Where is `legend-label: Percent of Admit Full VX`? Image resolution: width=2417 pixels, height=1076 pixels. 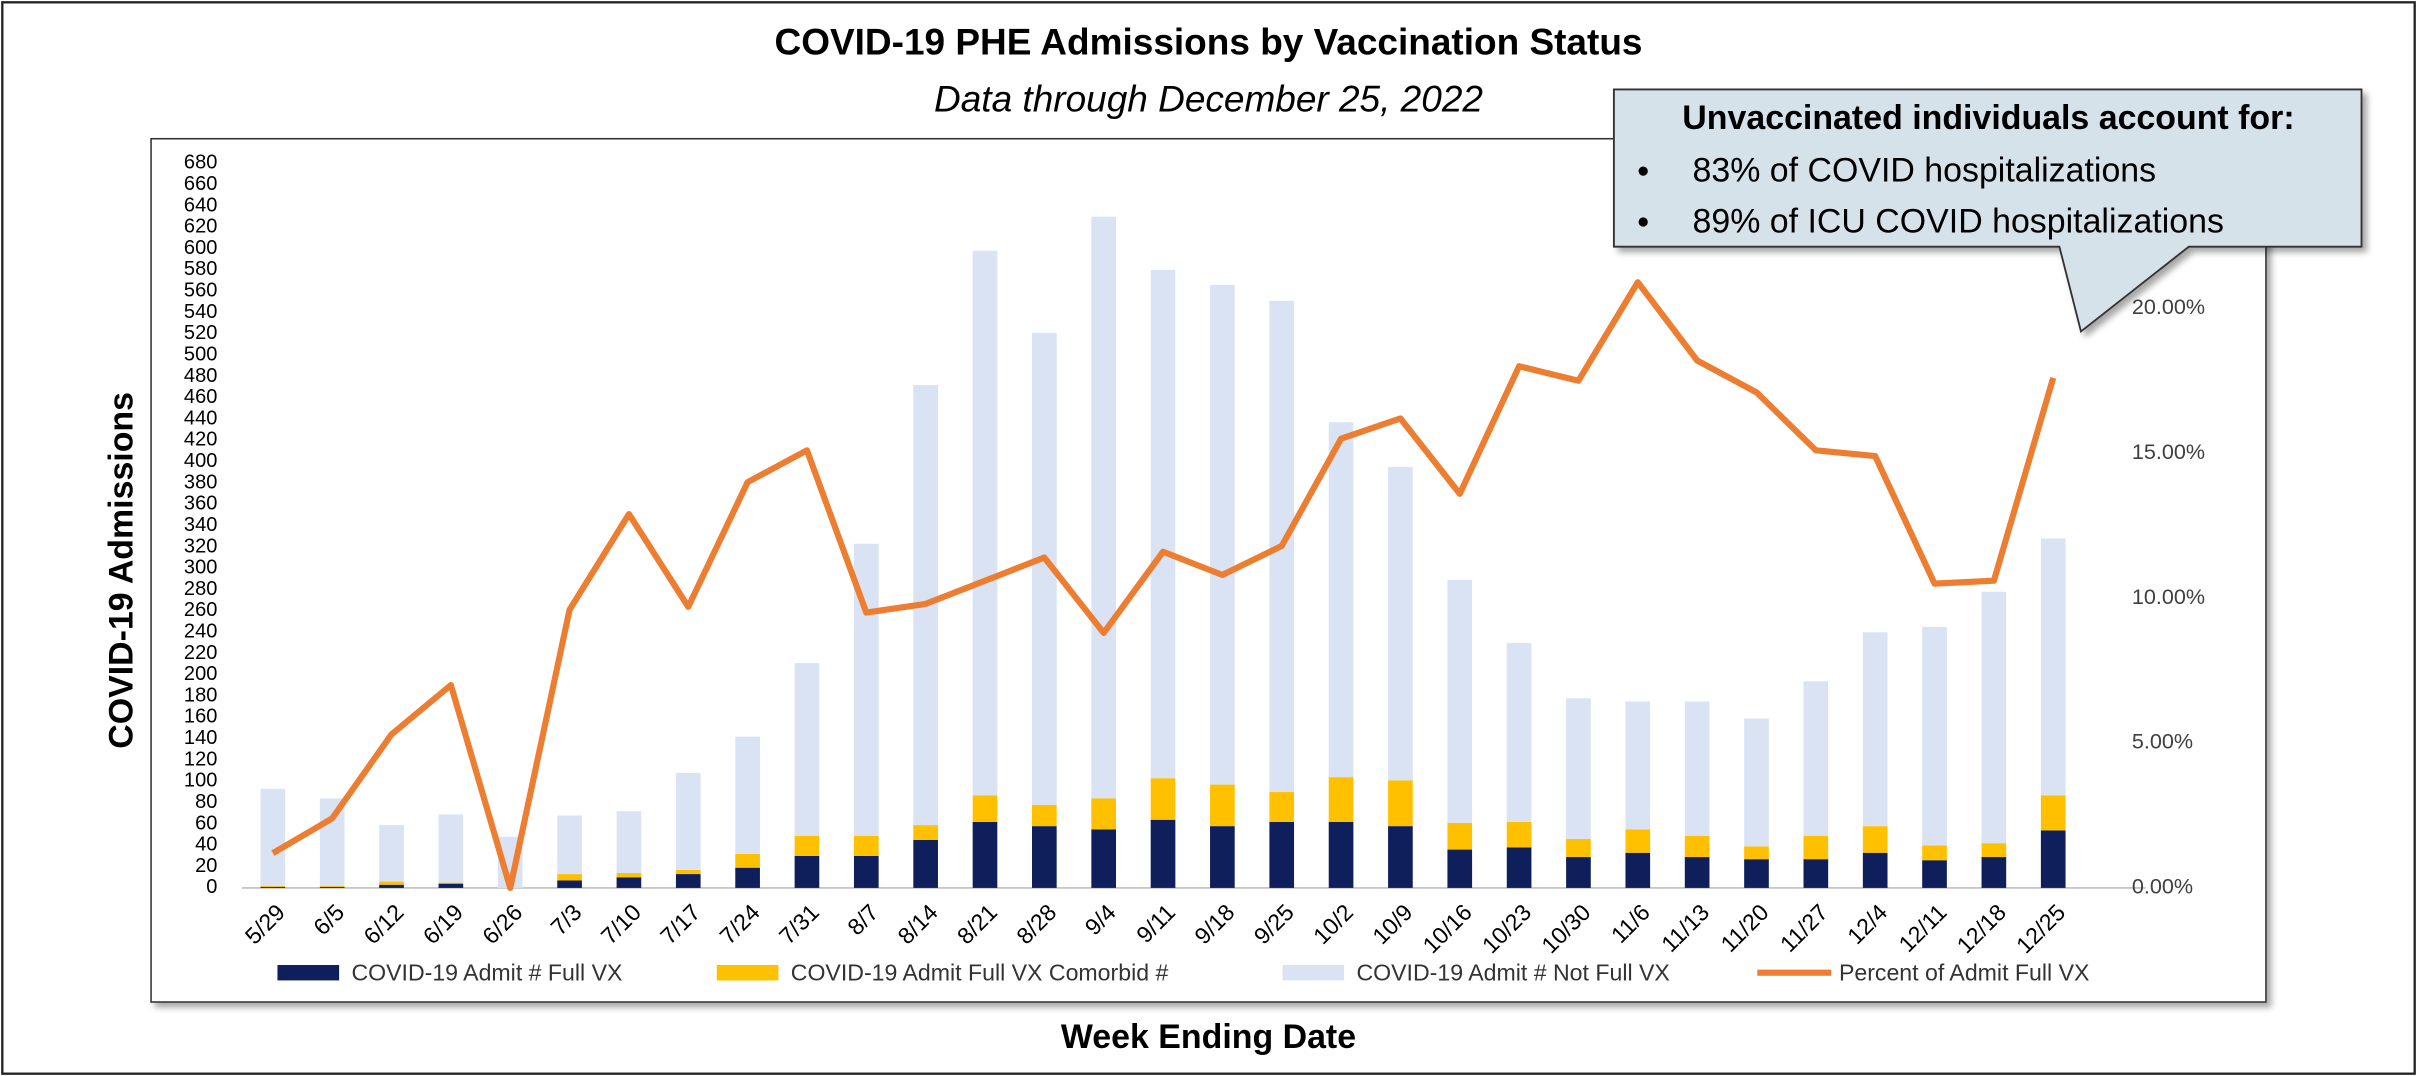
legend-label: Percent of Admit Full VX is located at coordinates (1964, 972).